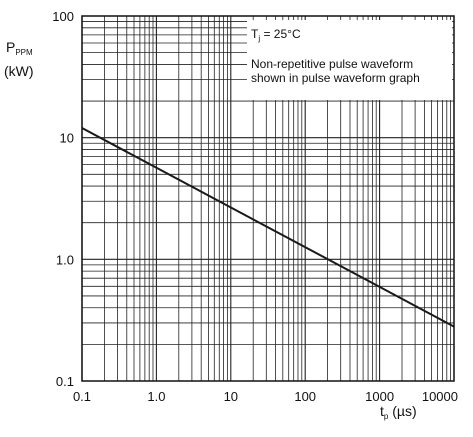 The width and height of the screenshot is (473, 437). I want to click on y-tick-label: 0.1, so click(65, 381).